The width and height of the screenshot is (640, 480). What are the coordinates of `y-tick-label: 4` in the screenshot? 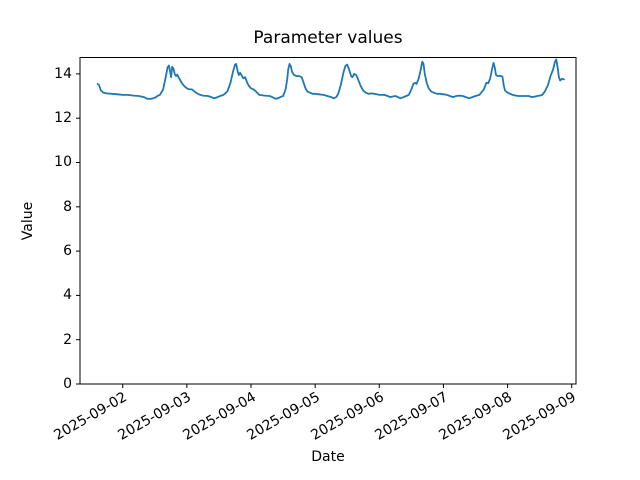 It's located at (67, 295).